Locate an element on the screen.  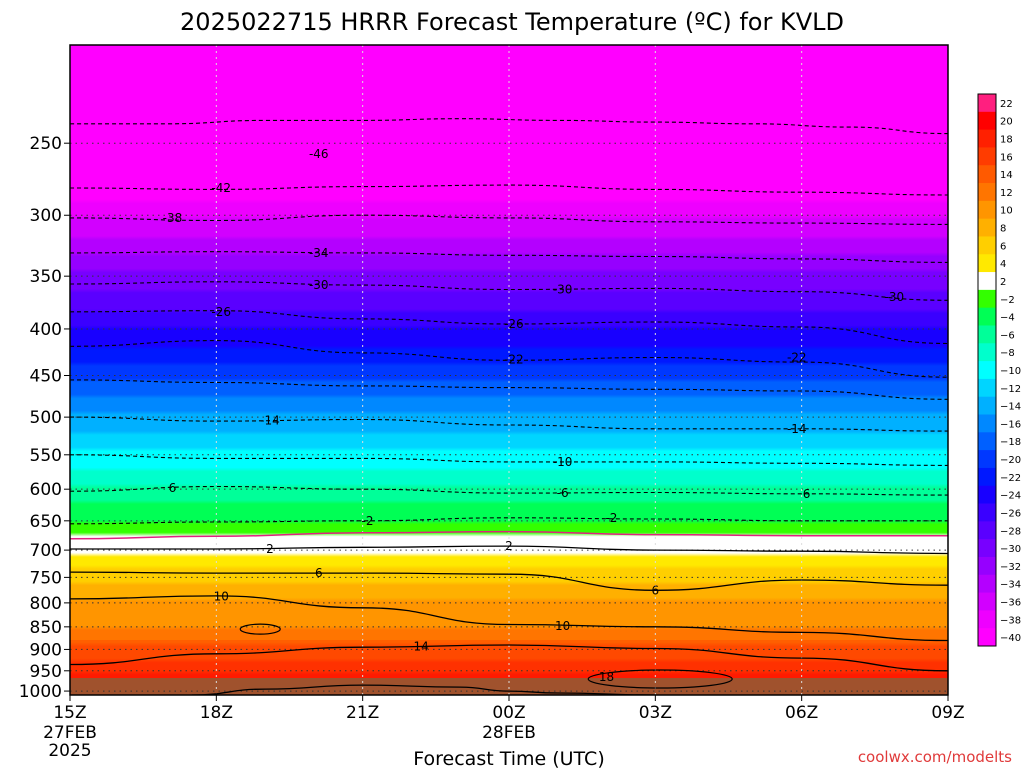
y-tick-label: 250 is located at coordinates (46, 144).